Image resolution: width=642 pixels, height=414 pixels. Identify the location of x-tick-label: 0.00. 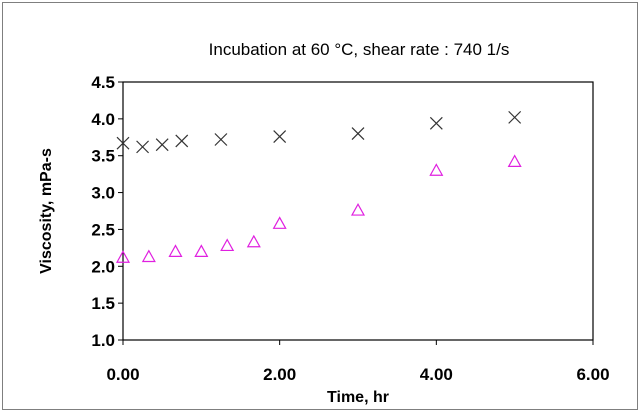
(122, 374).